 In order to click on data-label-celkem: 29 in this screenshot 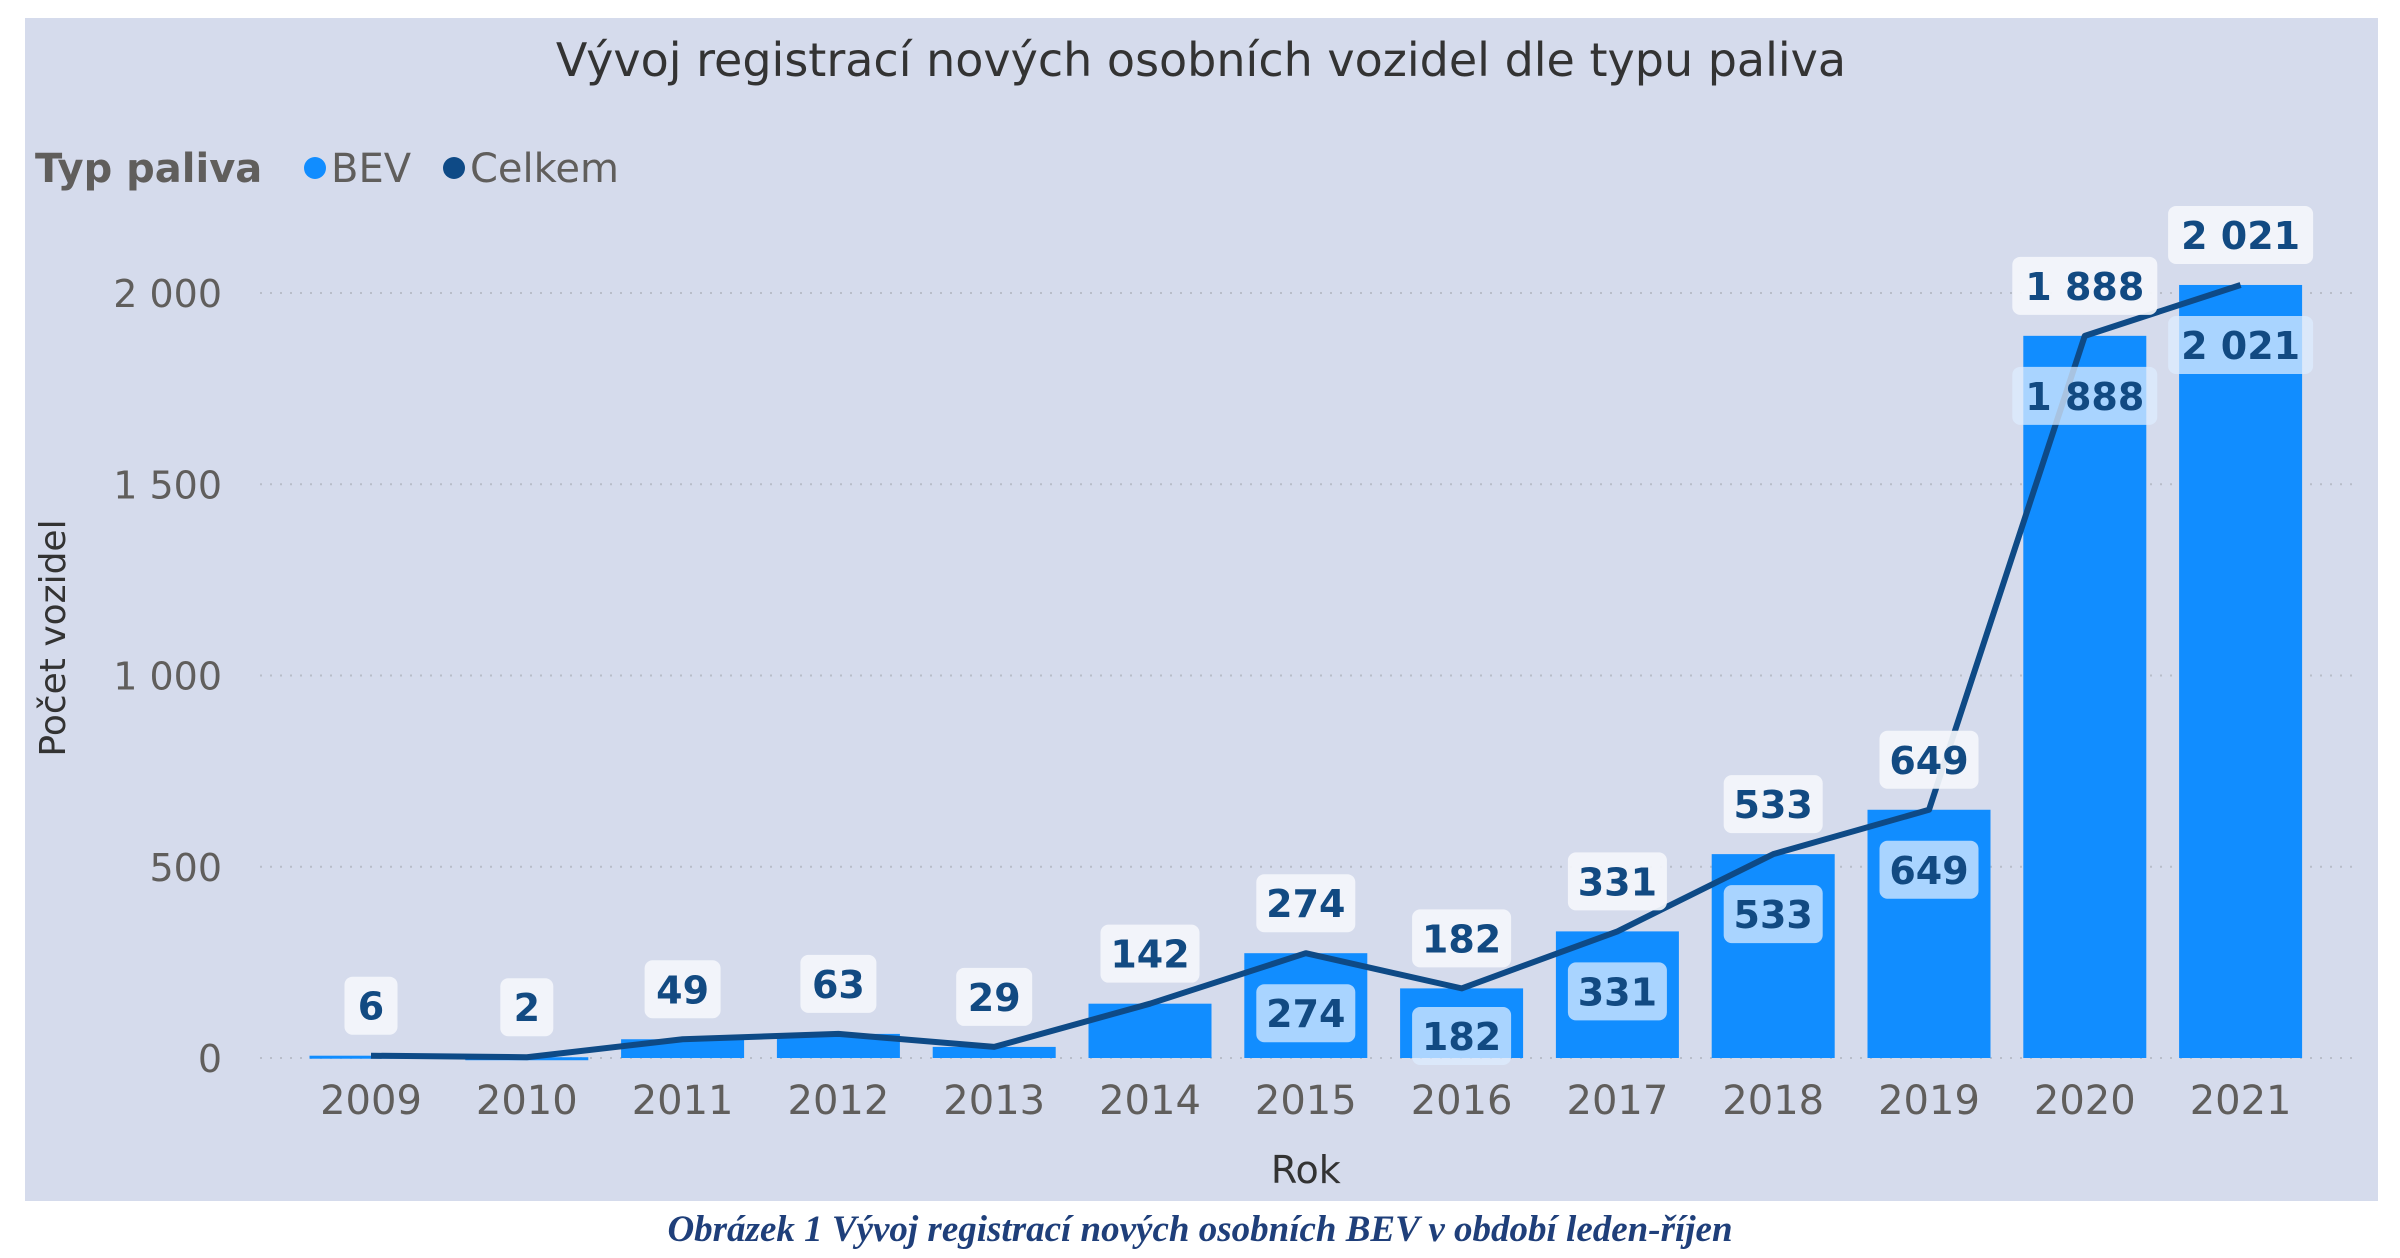, I will do `click(994, 998)`.